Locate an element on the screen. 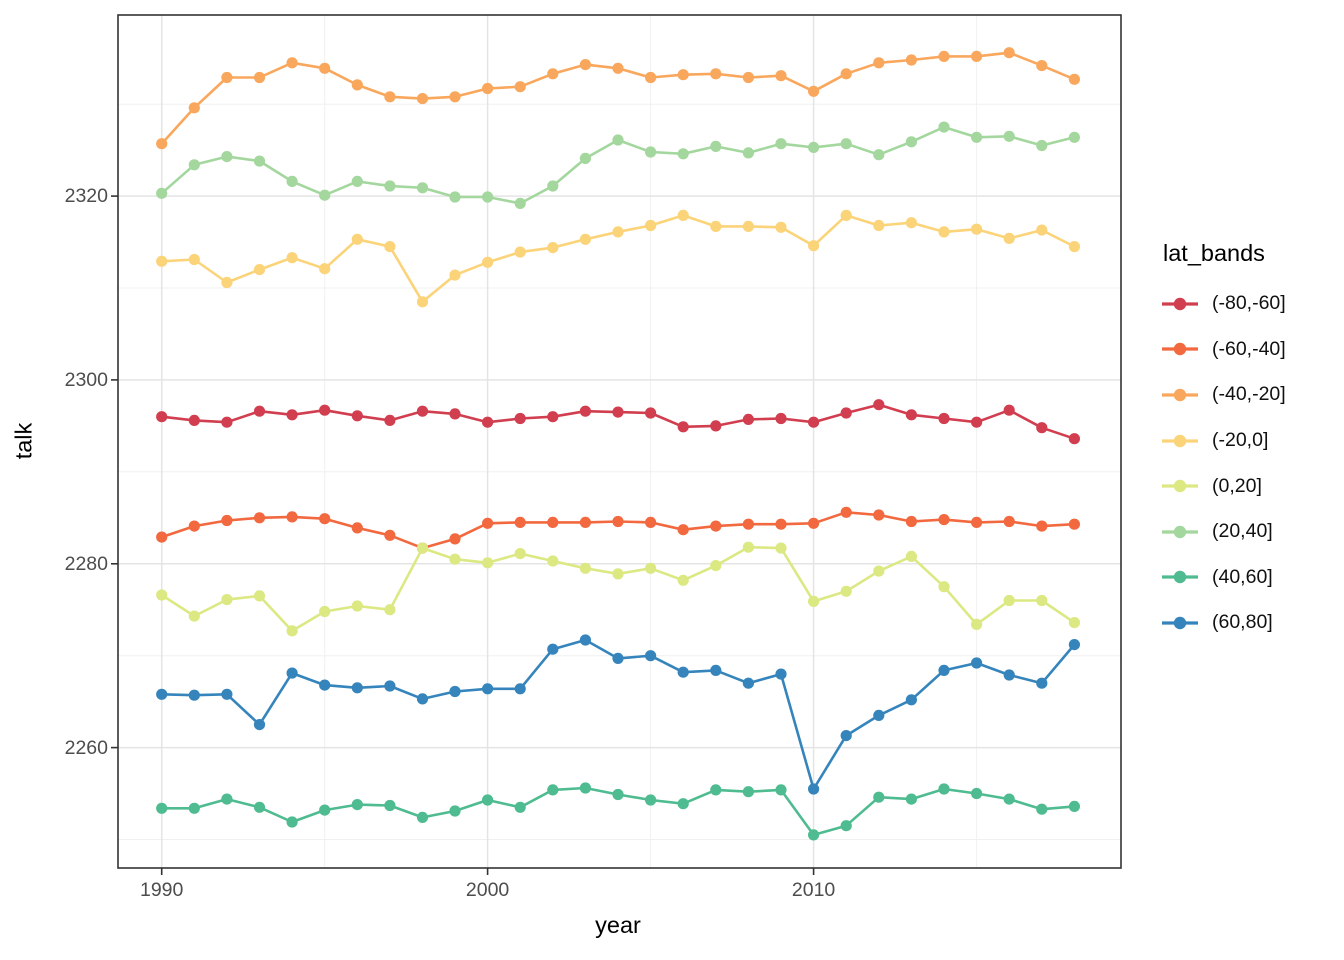 The image size is (1344, 960). x-tick-label: 2000 is located at coordinates (487, 890).